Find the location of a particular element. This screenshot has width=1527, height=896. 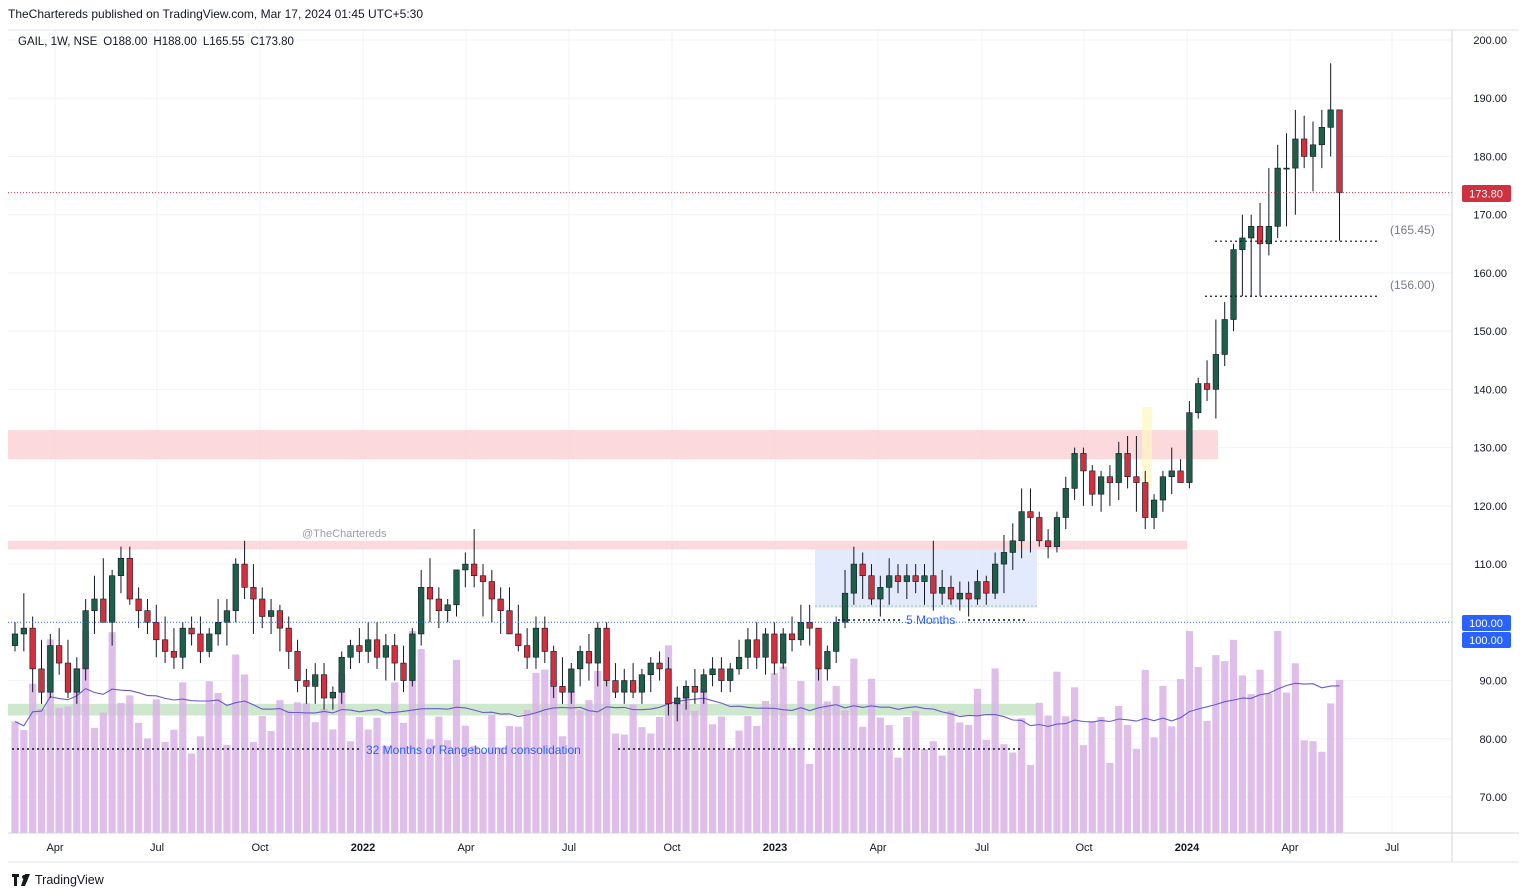

x-tick-label: Apr is located at coordinates (54, 848).